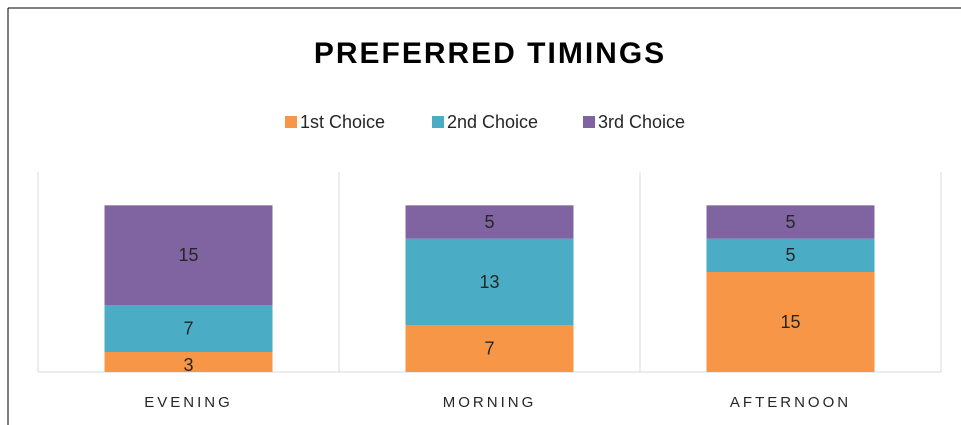 The height and width of the screenshot is (425, 961). What do you see at coordinates (490, 53) in the screenshot?
I see `chart-title: PREFERRED TIMINGS` at bounding box center [490, 53].